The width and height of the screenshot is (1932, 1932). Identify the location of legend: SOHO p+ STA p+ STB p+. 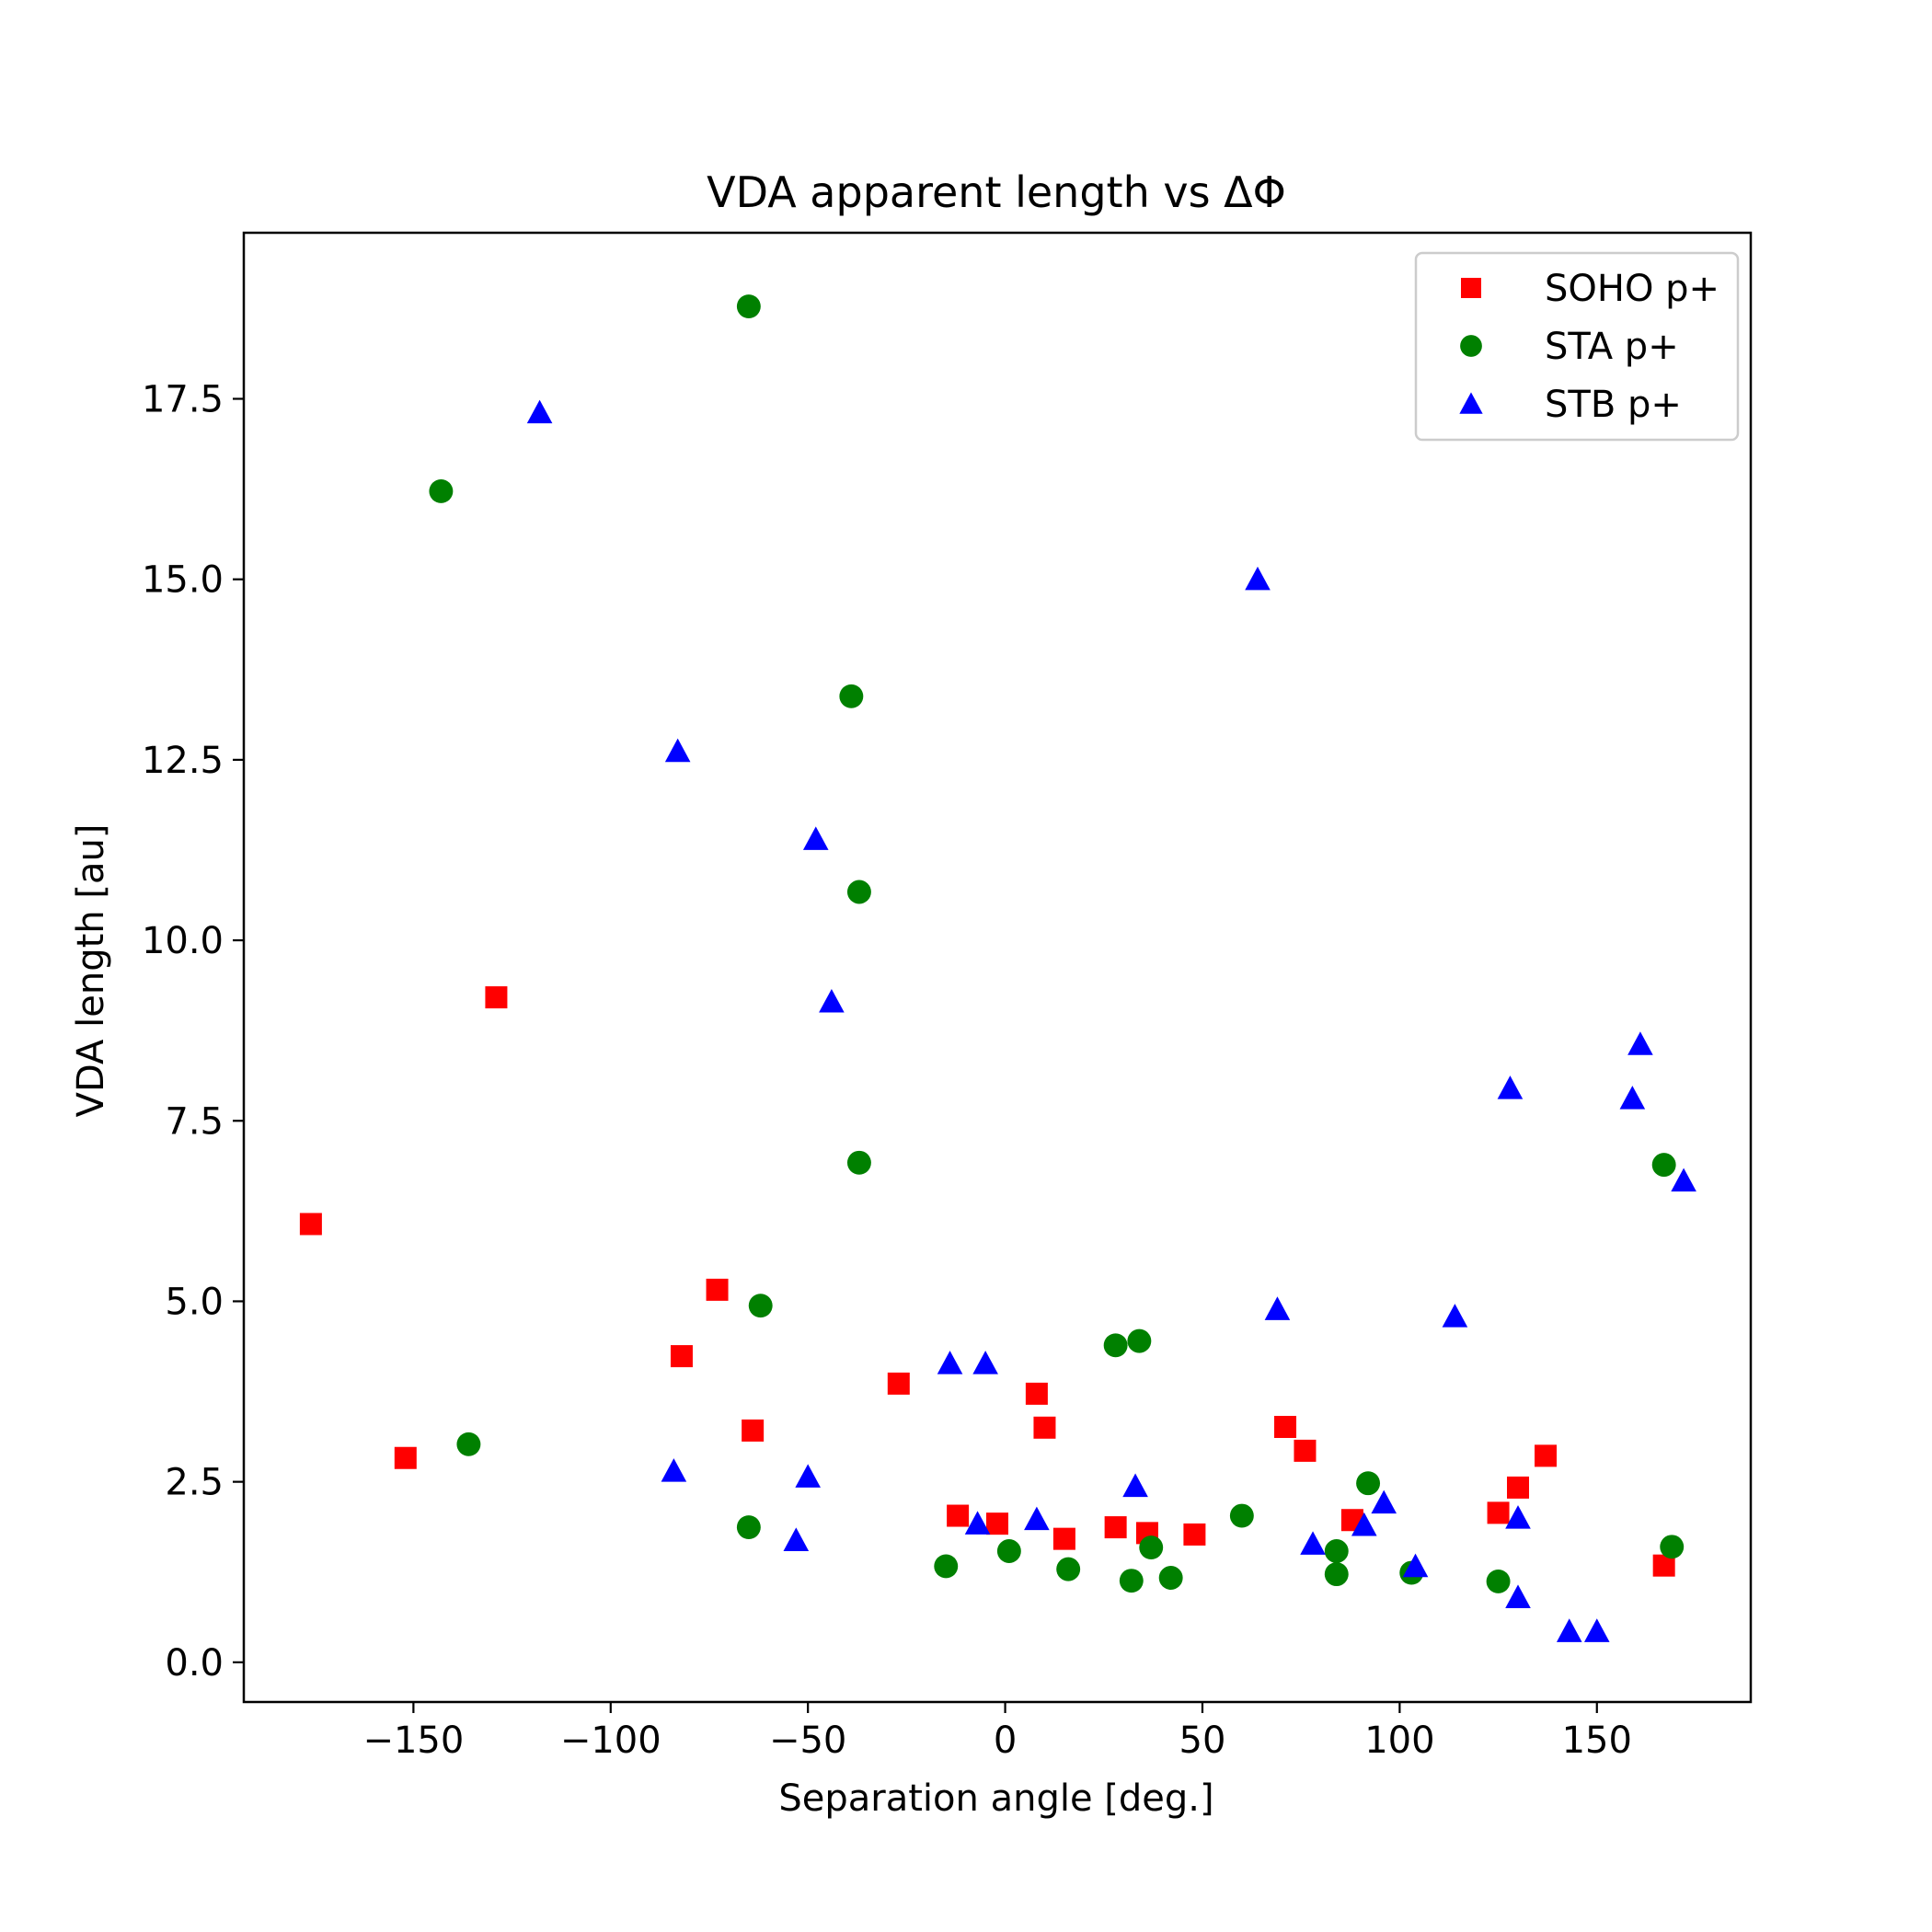
(1577, 346).